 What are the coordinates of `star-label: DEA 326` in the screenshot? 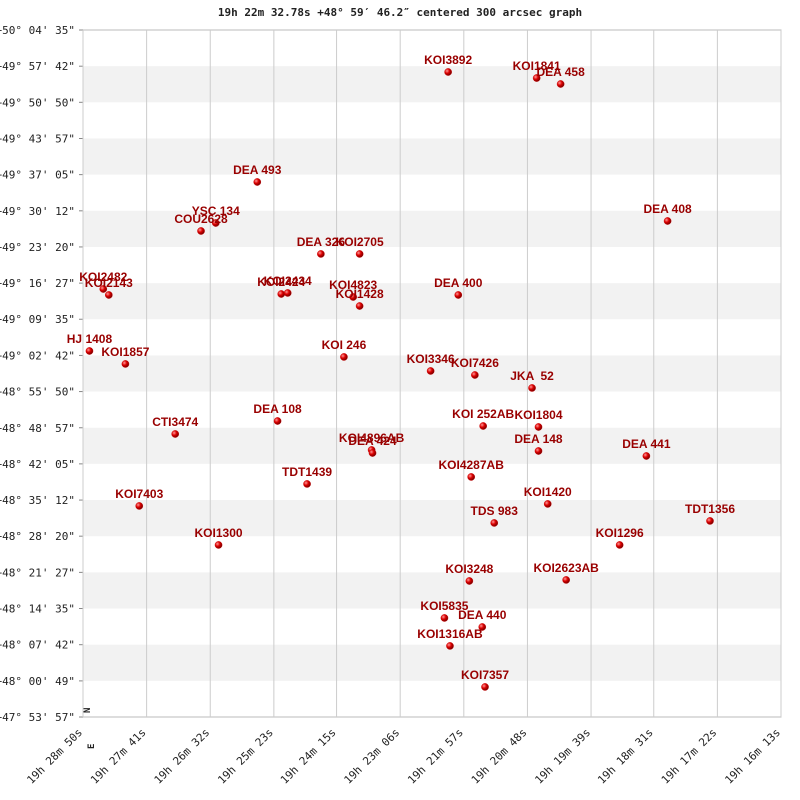 It's located at (321, 242).